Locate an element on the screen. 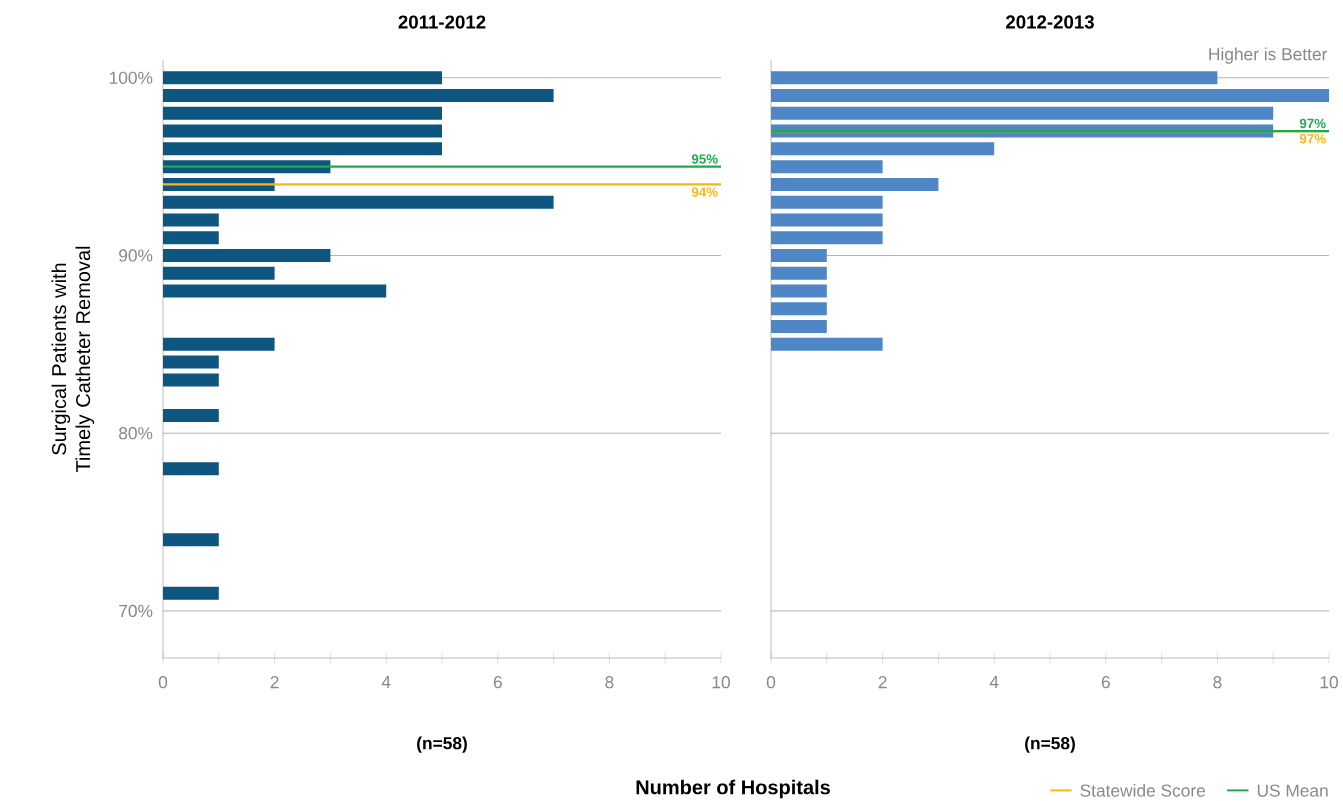  y-axis-title: Surgical Patients with Timely Catheter Removal is located at coordinates (73, 359).